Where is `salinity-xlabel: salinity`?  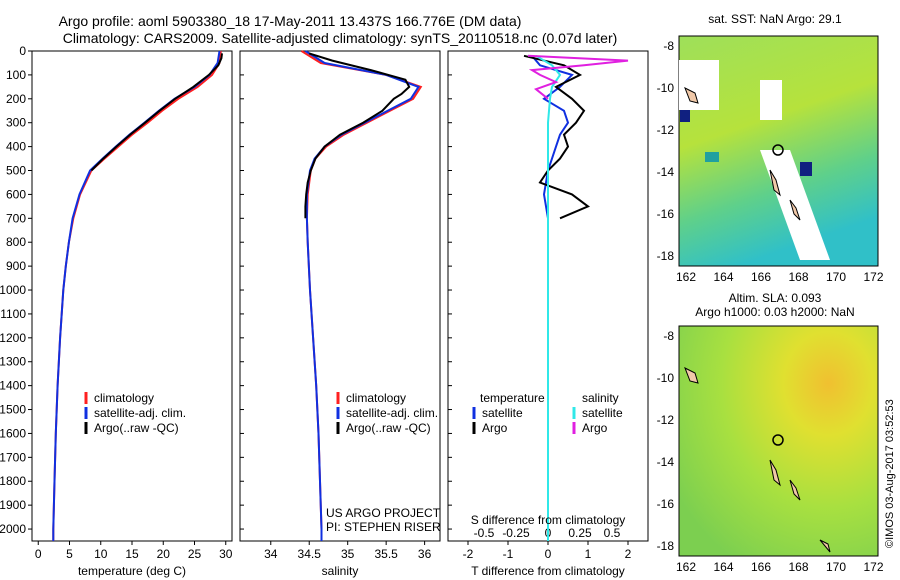
salinity-xlabel: salinity is located at coordinates (340, 571).